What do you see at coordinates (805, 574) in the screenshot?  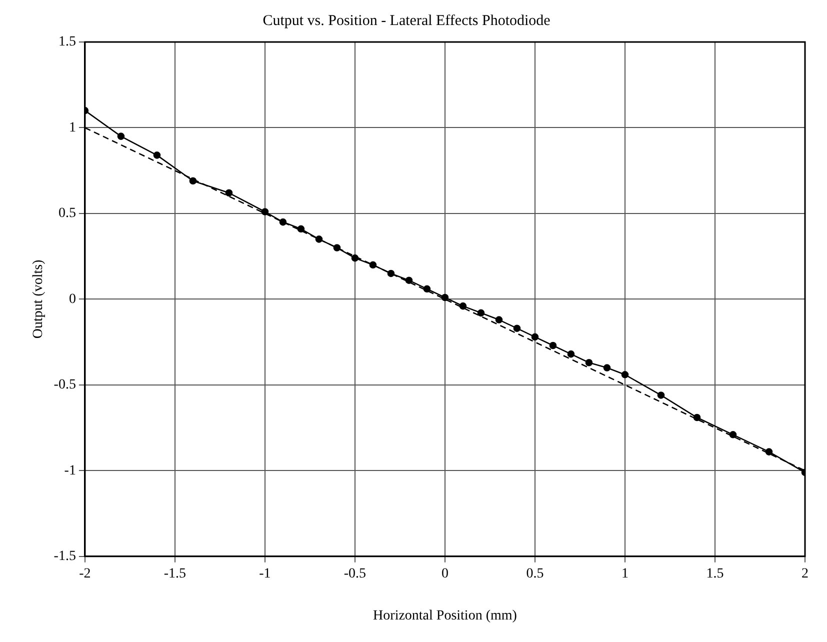 I see `x-tick-label: 2` at bounding box center [805, 574].